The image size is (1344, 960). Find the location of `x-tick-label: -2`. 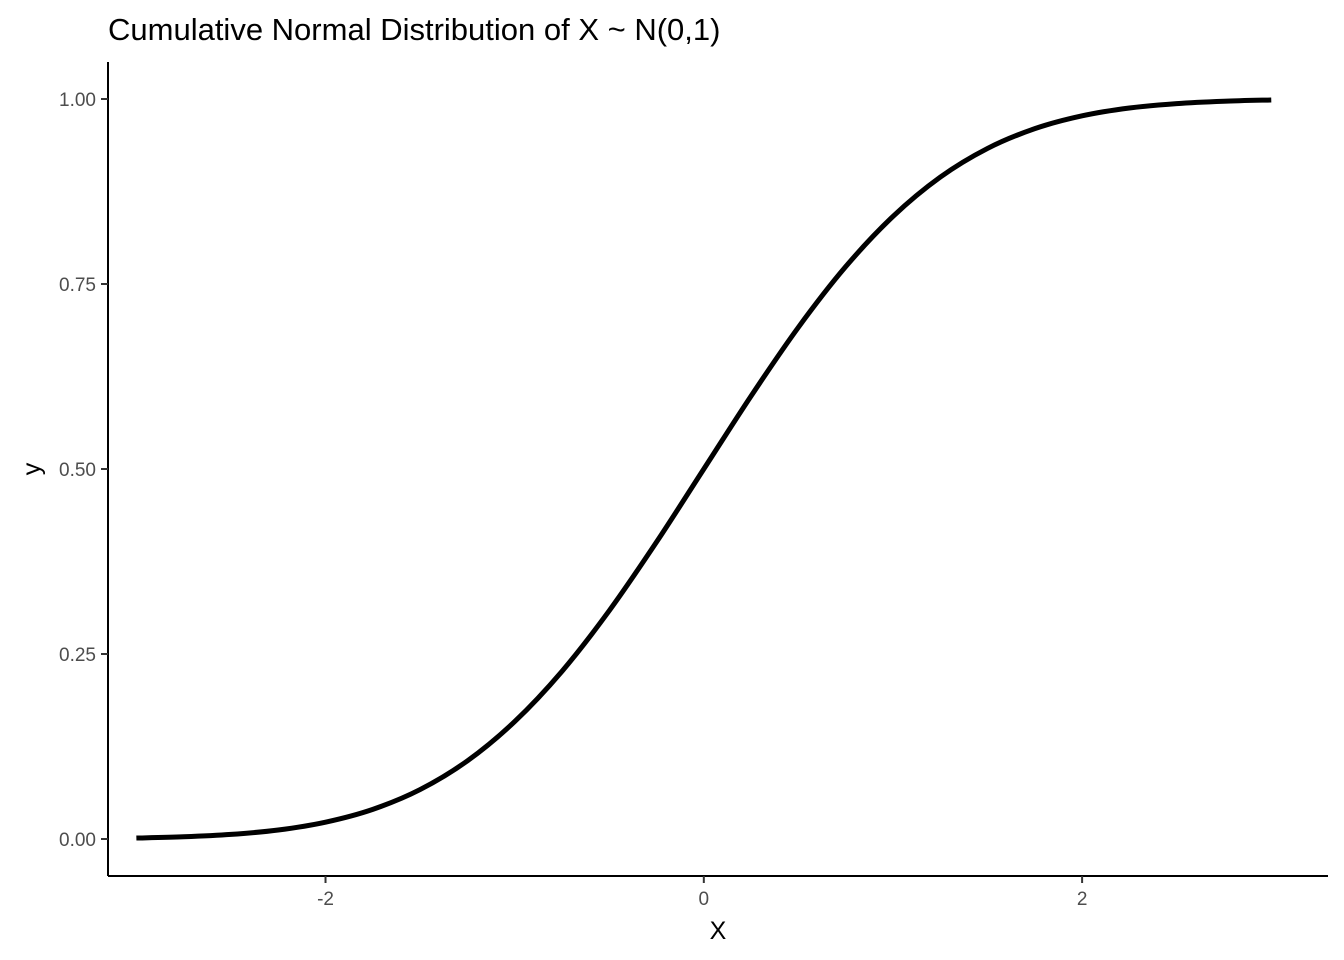

x-tick-label: -2 is located at coordinates (325, 899).